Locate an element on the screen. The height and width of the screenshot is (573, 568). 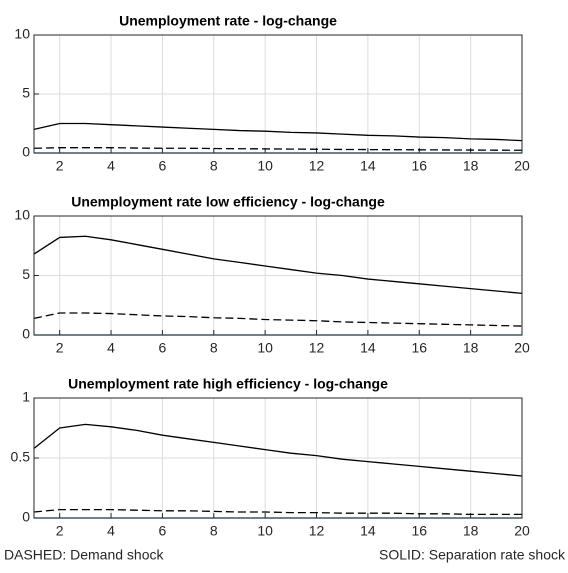
y-tick-label: 1 is located at coordinates (26, 397).